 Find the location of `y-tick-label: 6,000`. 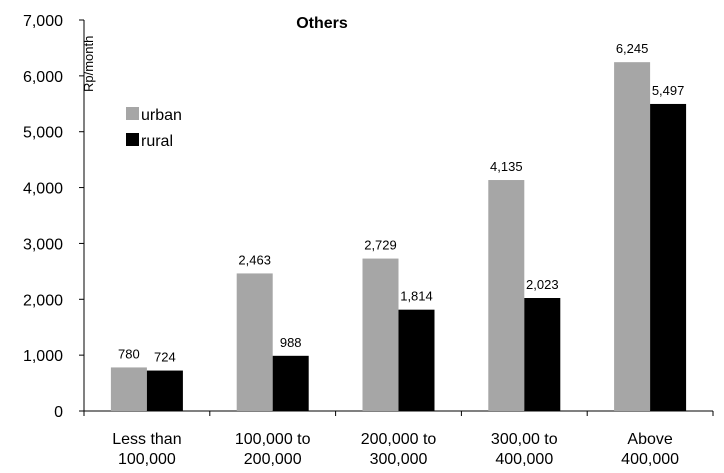

y-tick-label: 6,000 is located at coordinates (43, 77).